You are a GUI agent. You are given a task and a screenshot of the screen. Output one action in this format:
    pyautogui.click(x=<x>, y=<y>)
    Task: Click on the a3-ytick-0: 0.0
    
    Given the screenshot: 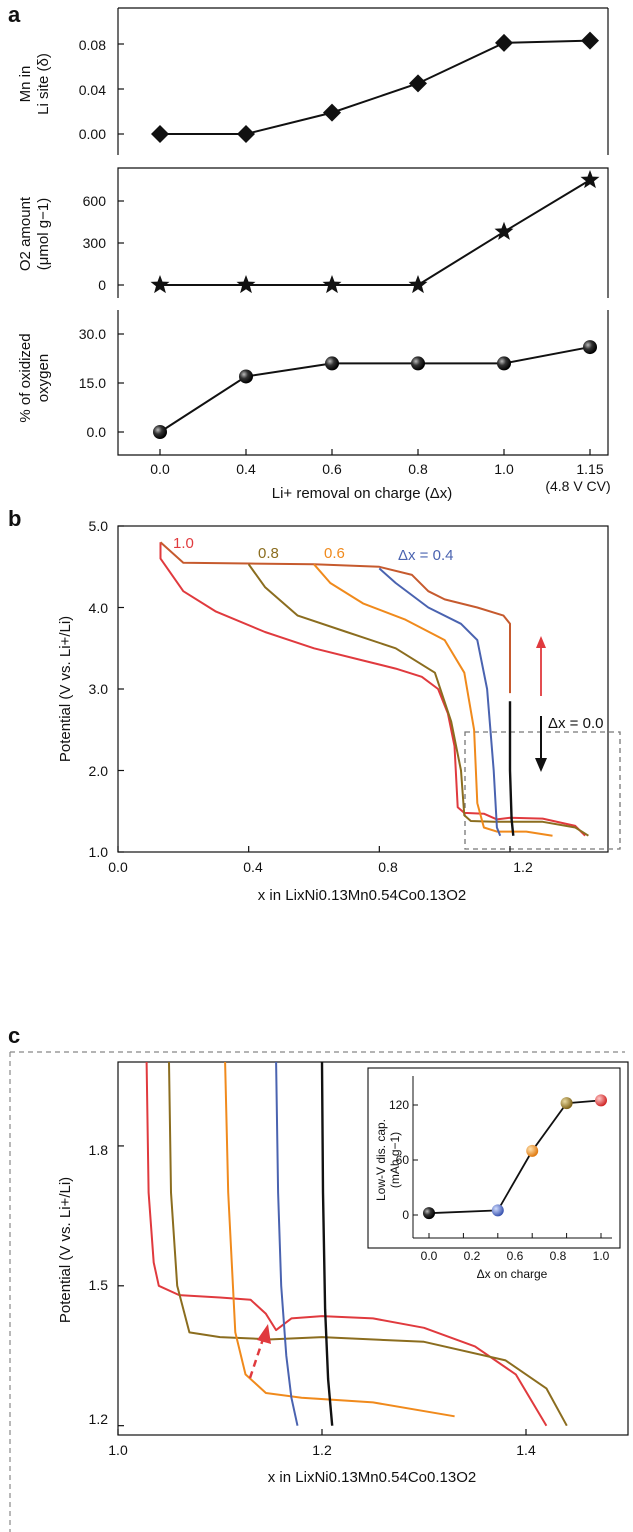 What is the action you would take?
    pyautogui.click(x=97, y=432)
    